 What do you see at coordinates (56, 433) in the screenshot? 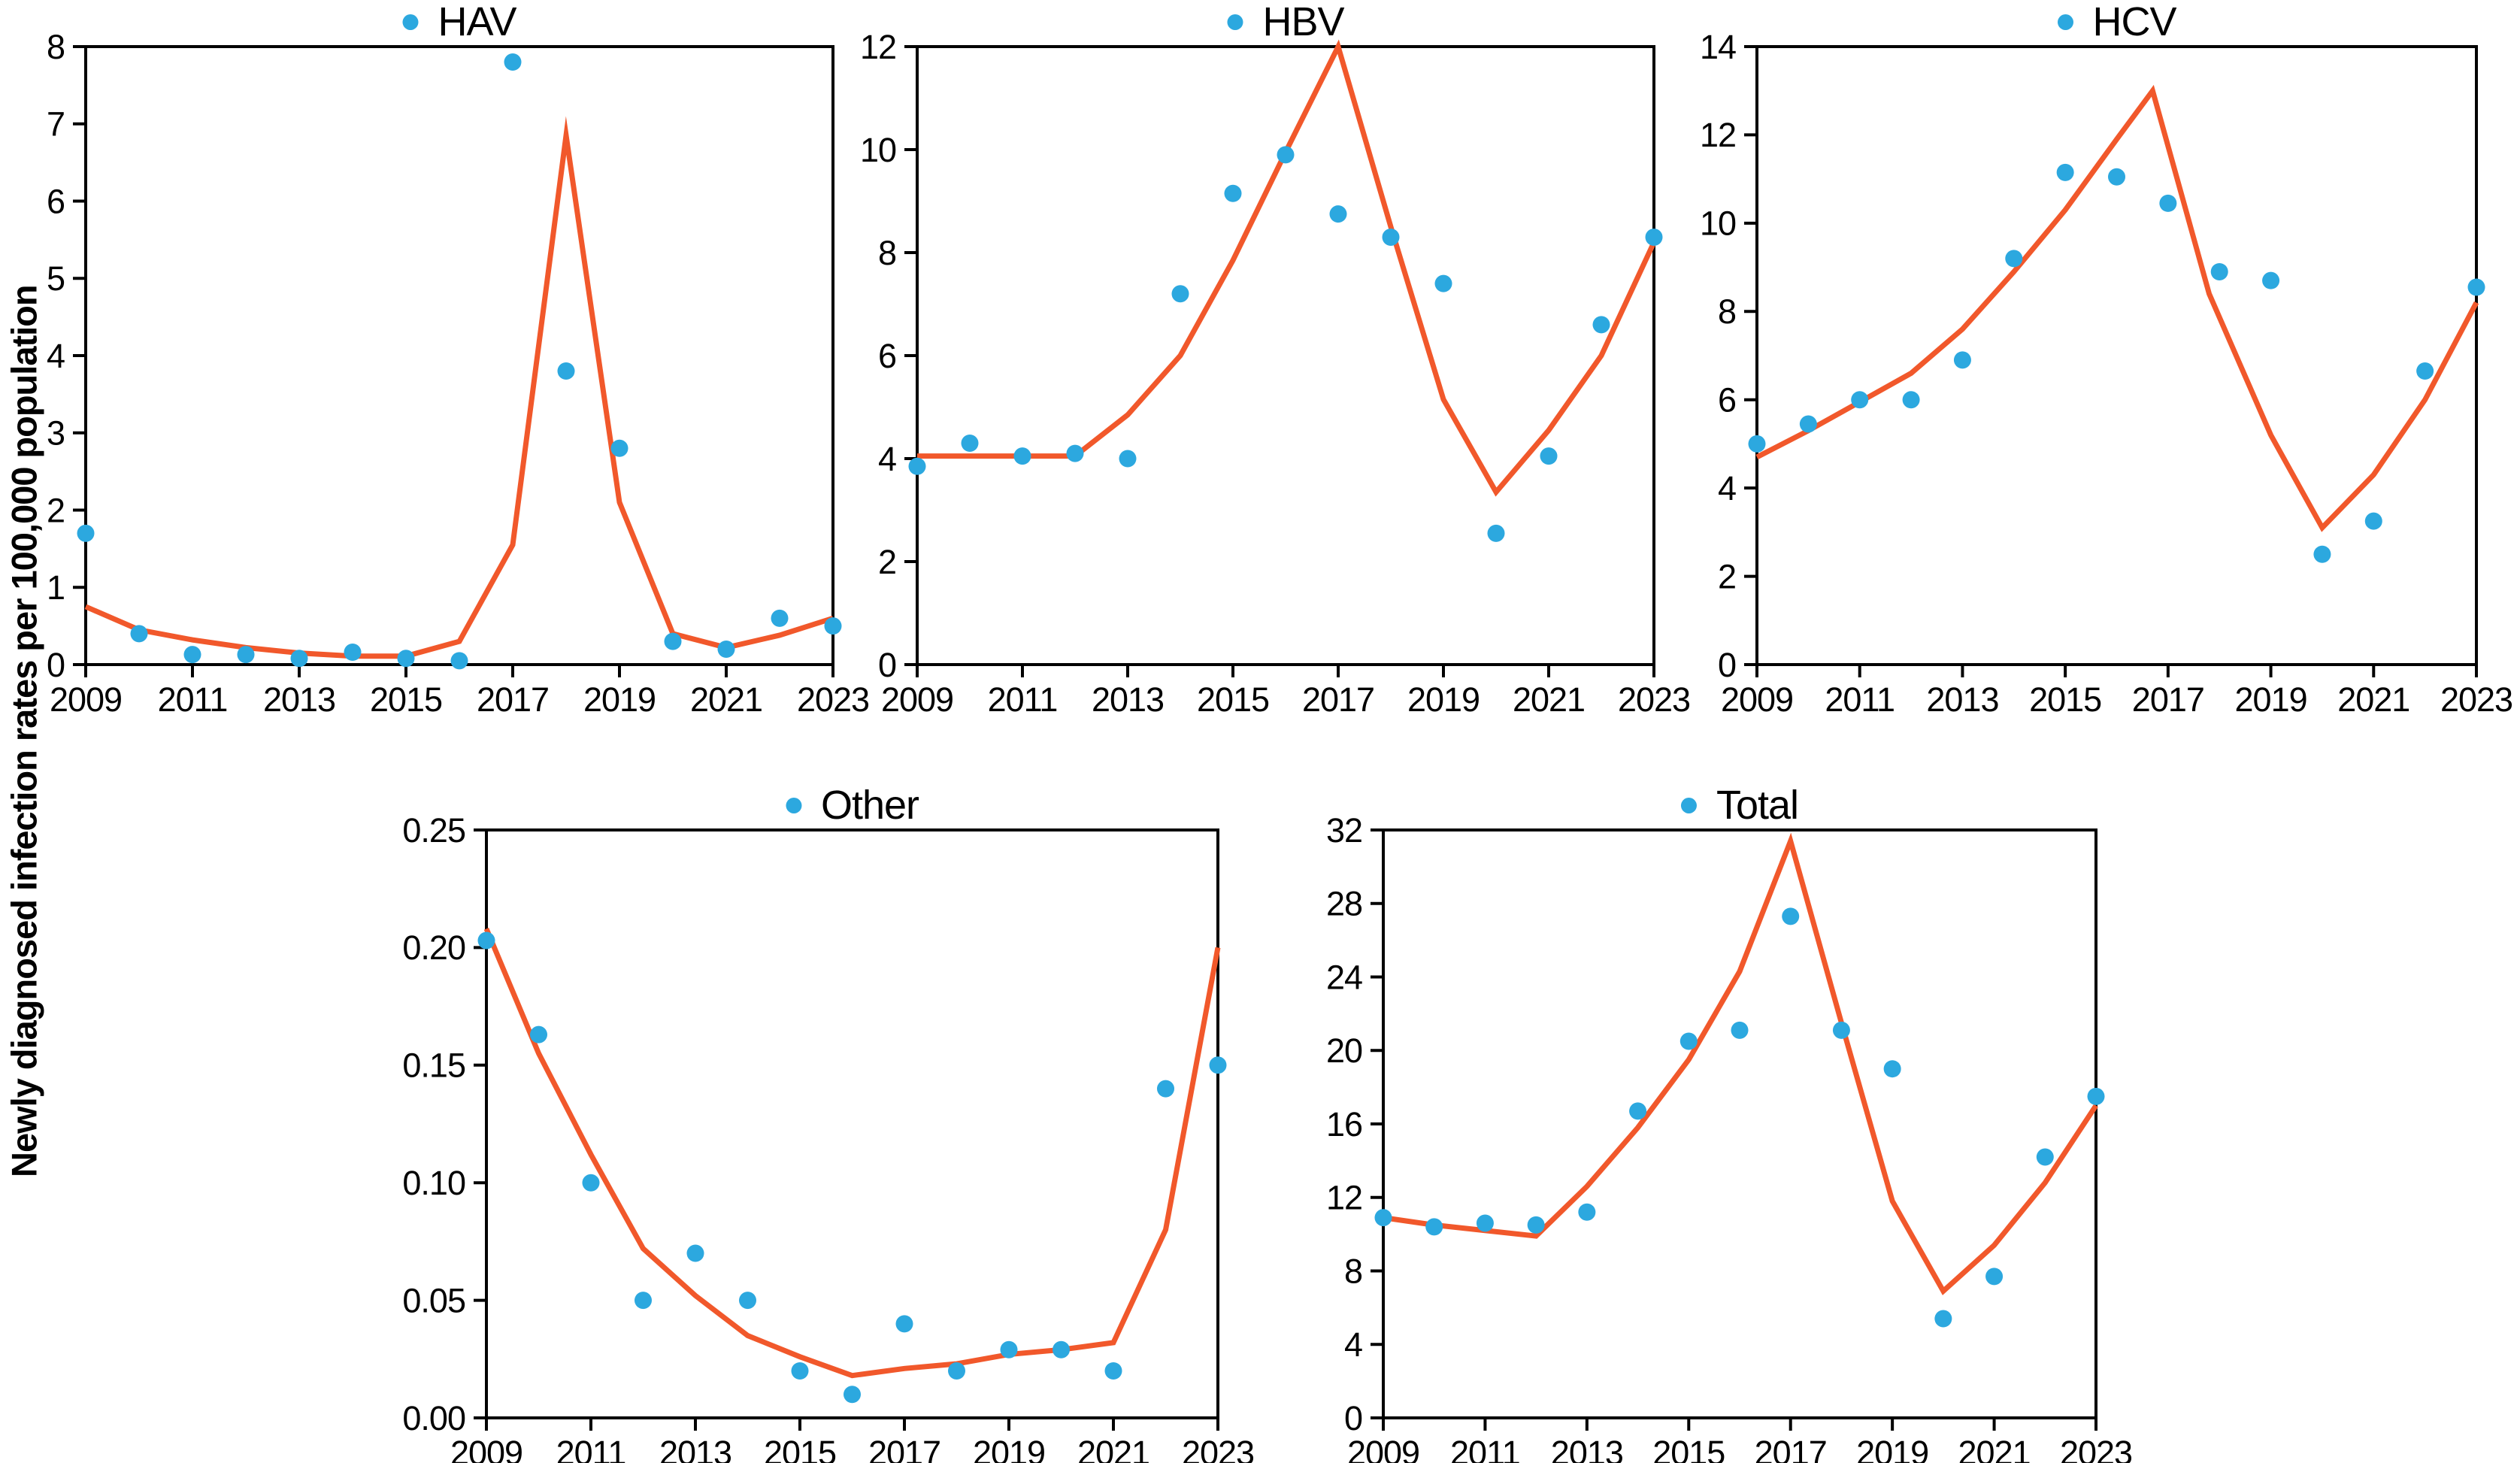
I see `y-tick-label: 3` at bounding box center [56, 433].